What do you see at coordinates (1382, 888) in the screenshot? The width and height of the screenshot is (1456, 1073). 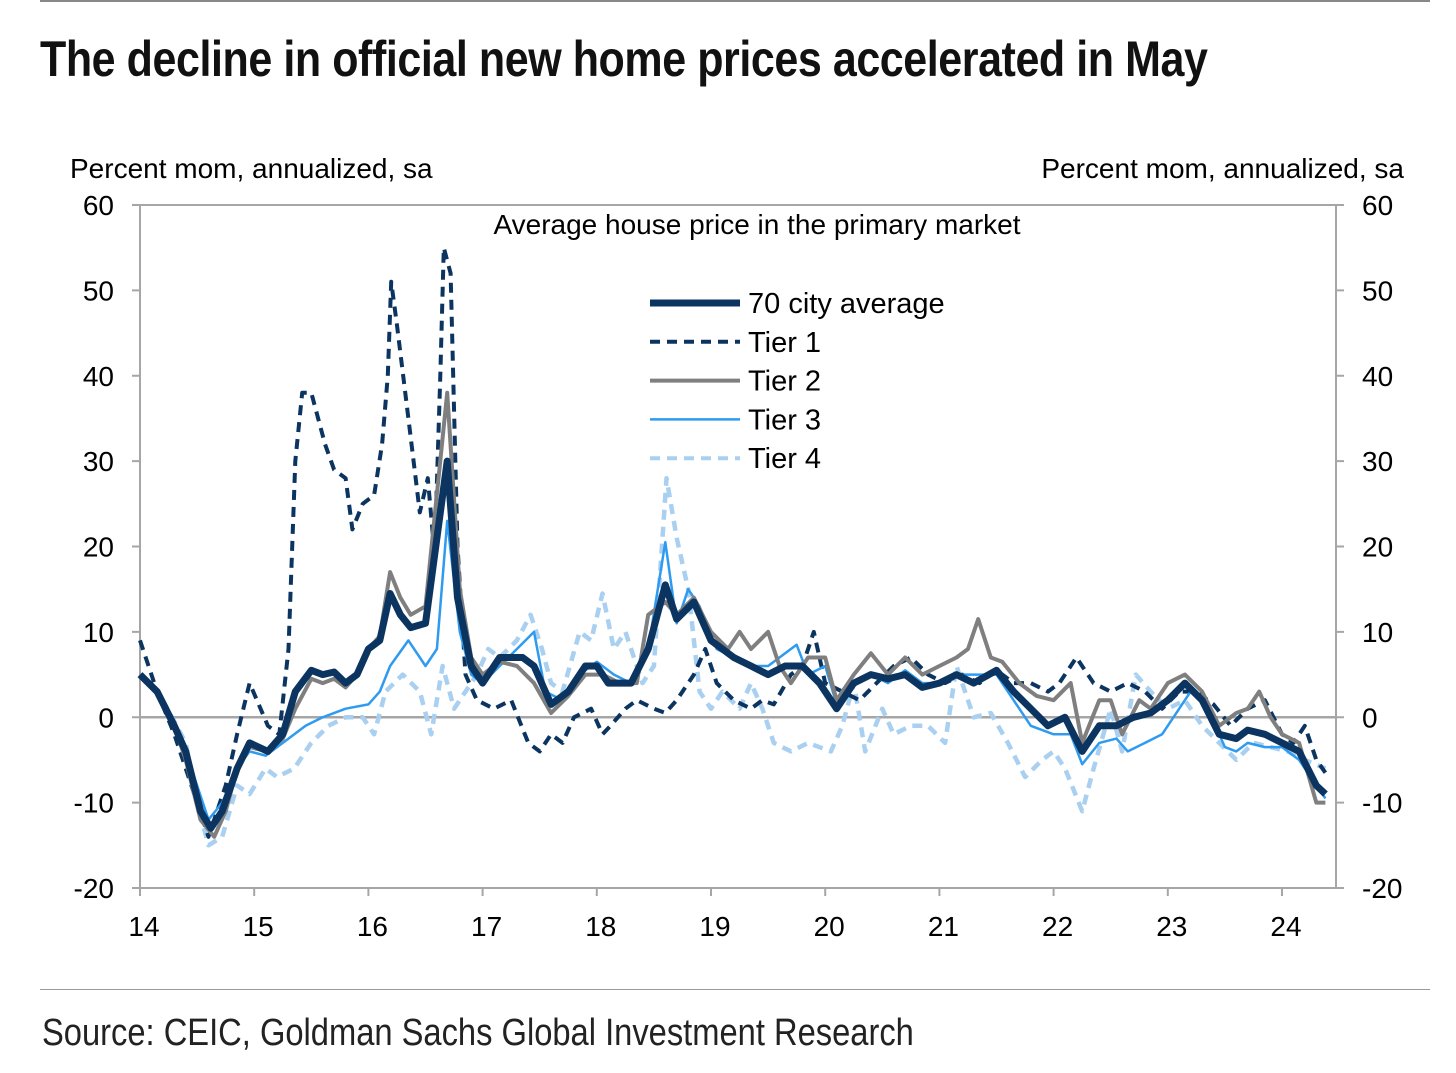 I see `y-tick-label-right: -20` at bounding box center [1382, 888].